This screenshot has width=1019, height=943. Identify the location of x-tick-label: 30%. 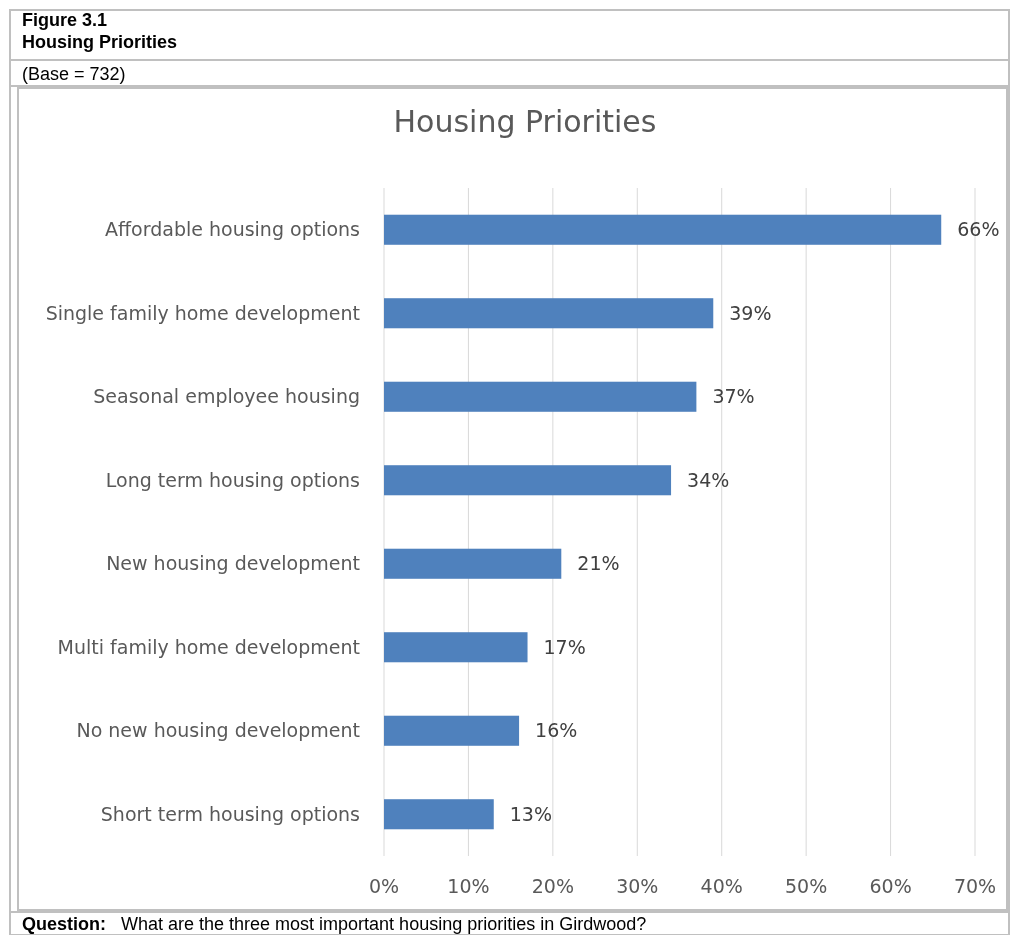
(637, 885).